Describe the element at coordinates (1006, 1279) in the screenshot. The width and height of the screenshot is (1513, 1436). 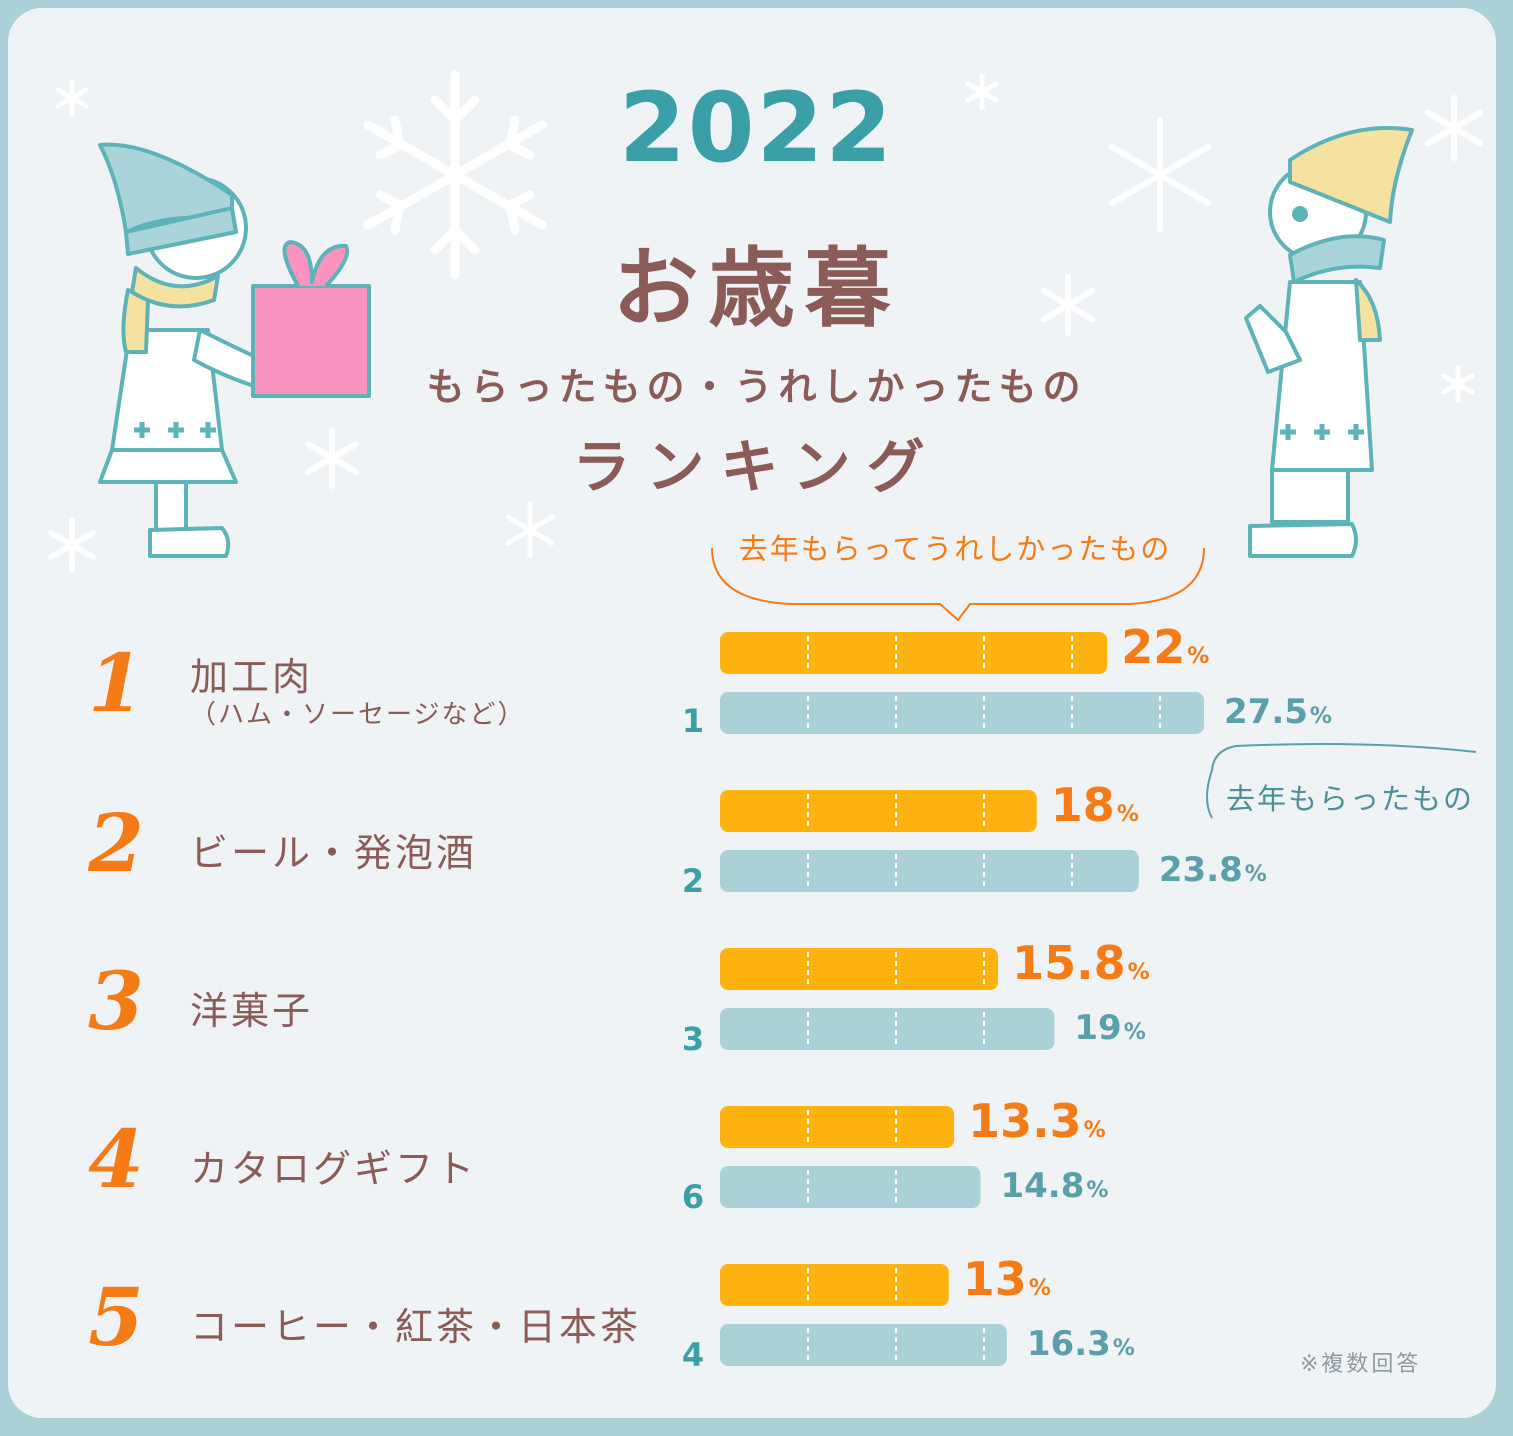
I see `current-value-label: 13%` at that location.